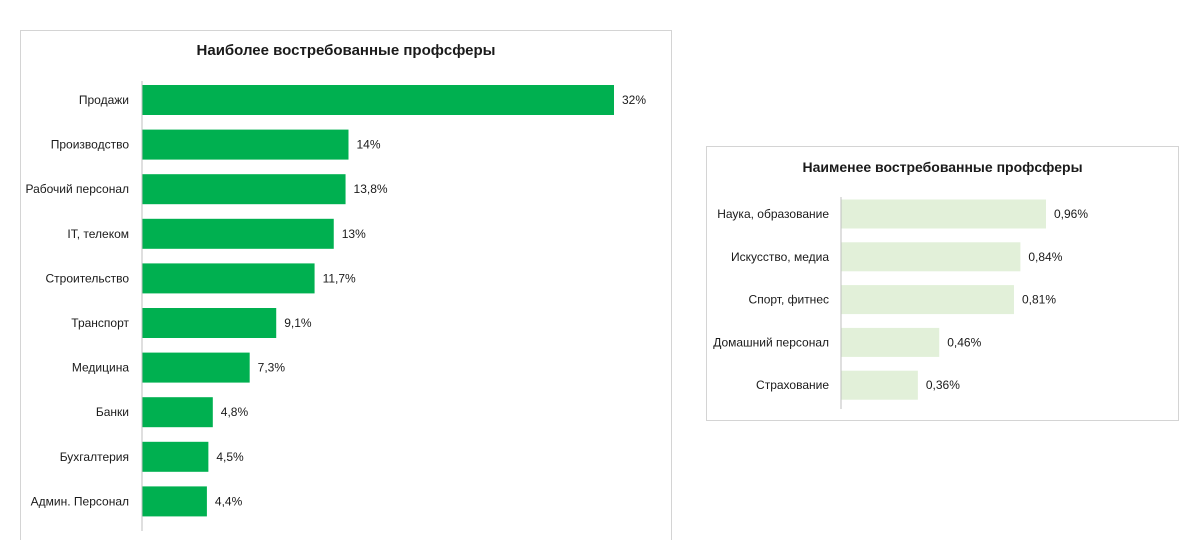 The height and width of the screenshot is (541, 1200). I want to click on value-label: 14%, so click(369, 145).